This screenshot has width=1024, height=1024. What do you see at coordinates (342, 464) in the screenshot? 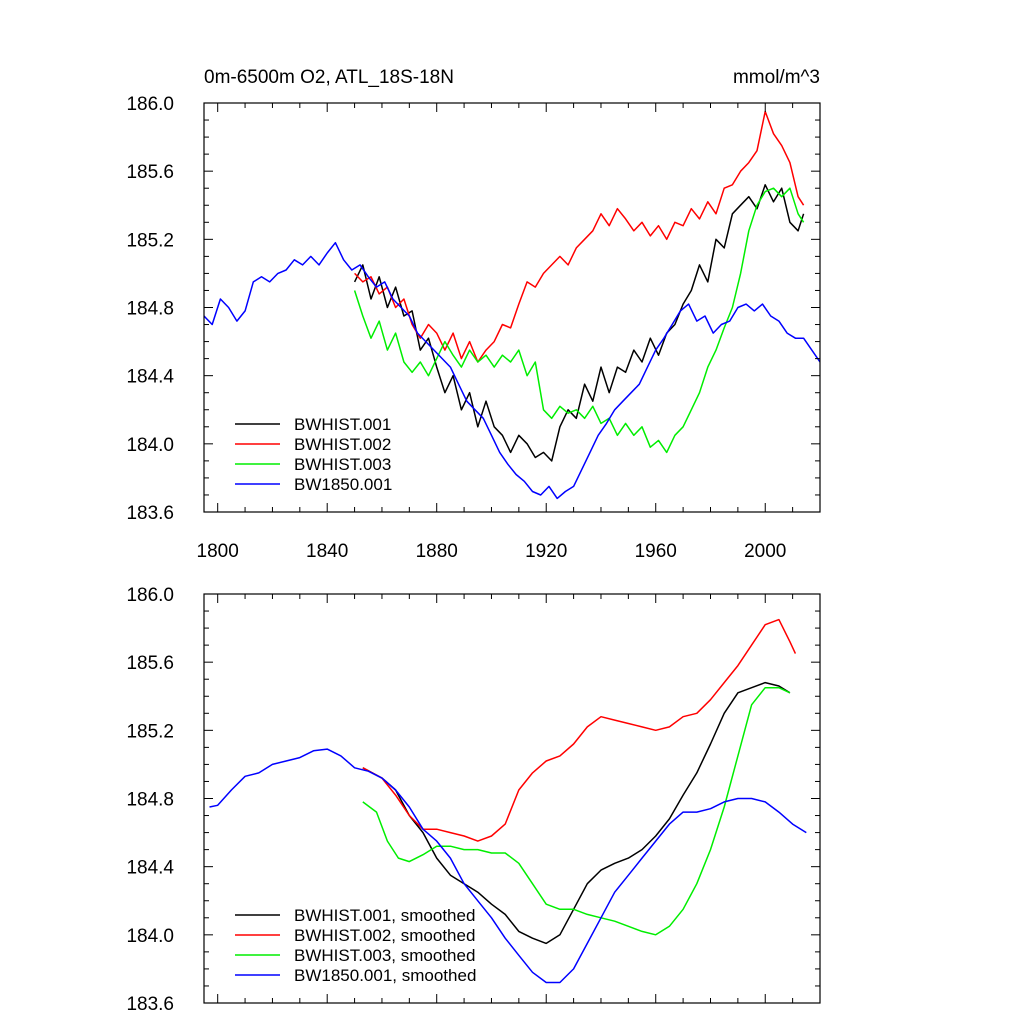
I see `legend-label: BWHIST.003` at bounding box center [342, 464].